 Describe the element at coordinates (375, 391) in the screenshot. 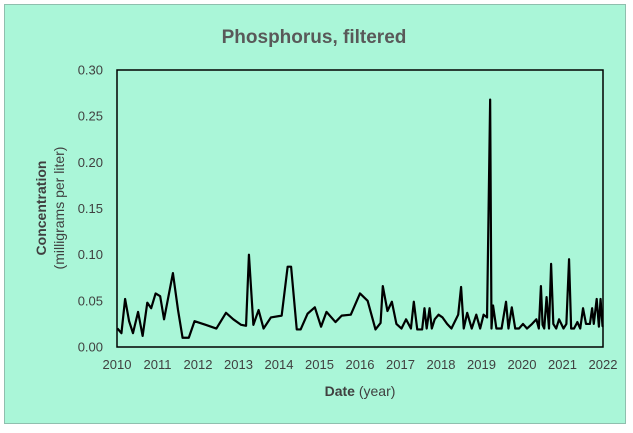

I see `x-axis-title-unit: (year)` at that location.